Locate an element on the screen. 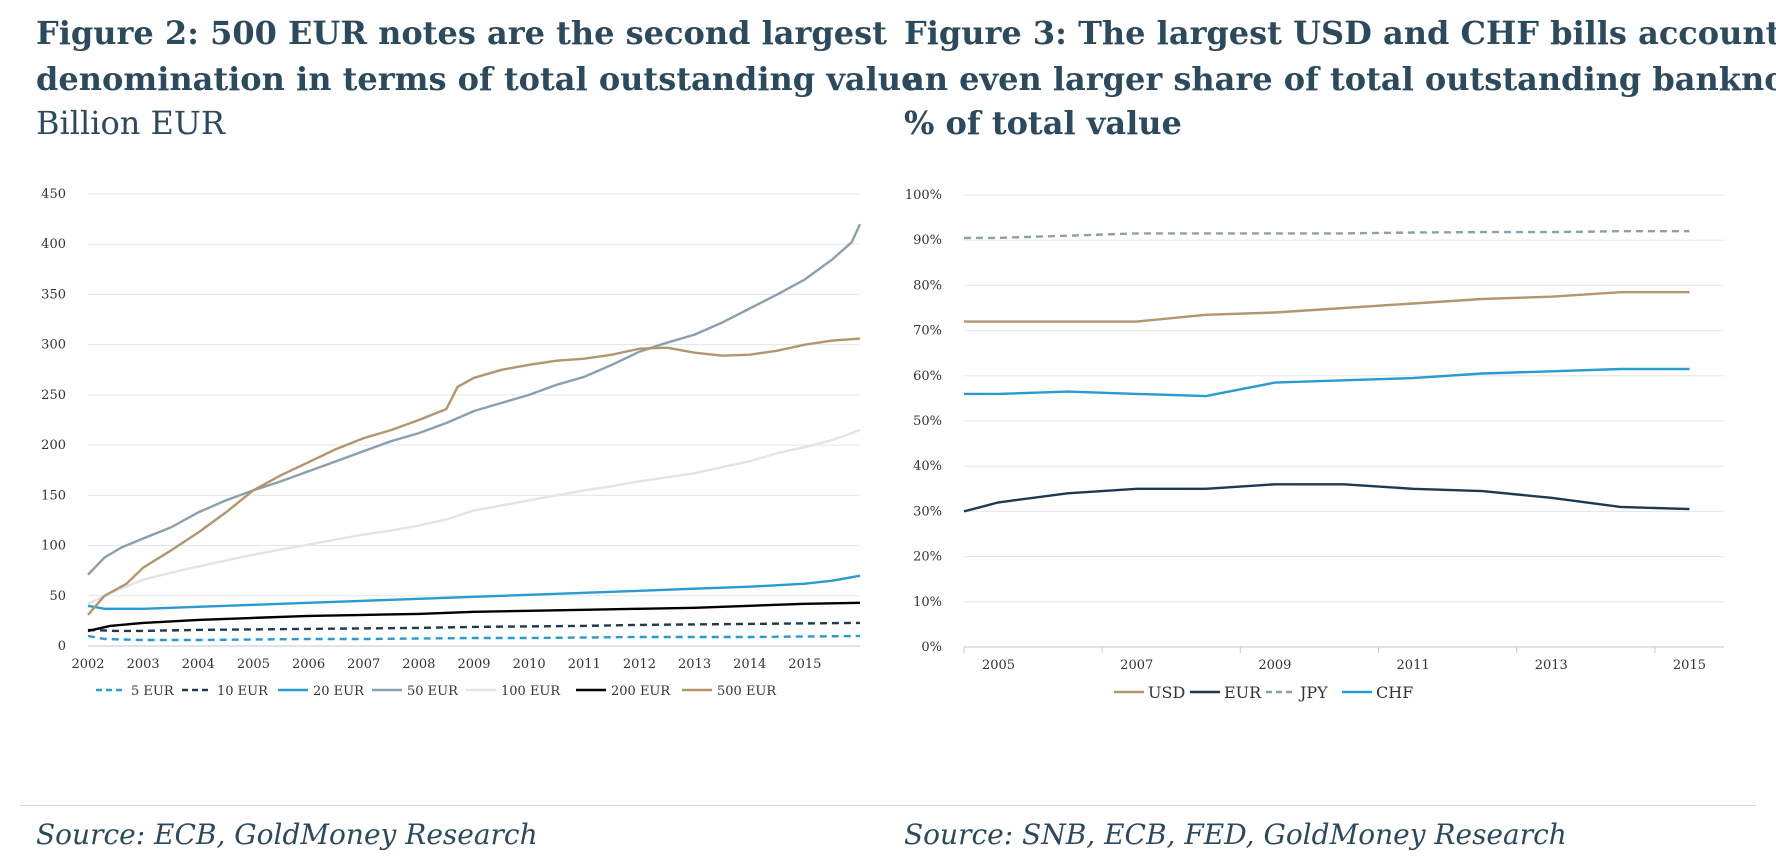 The width and height of the screenshot is (1776, 868). figure-2-y-tick: 350 is located at coordinates (53, 294).